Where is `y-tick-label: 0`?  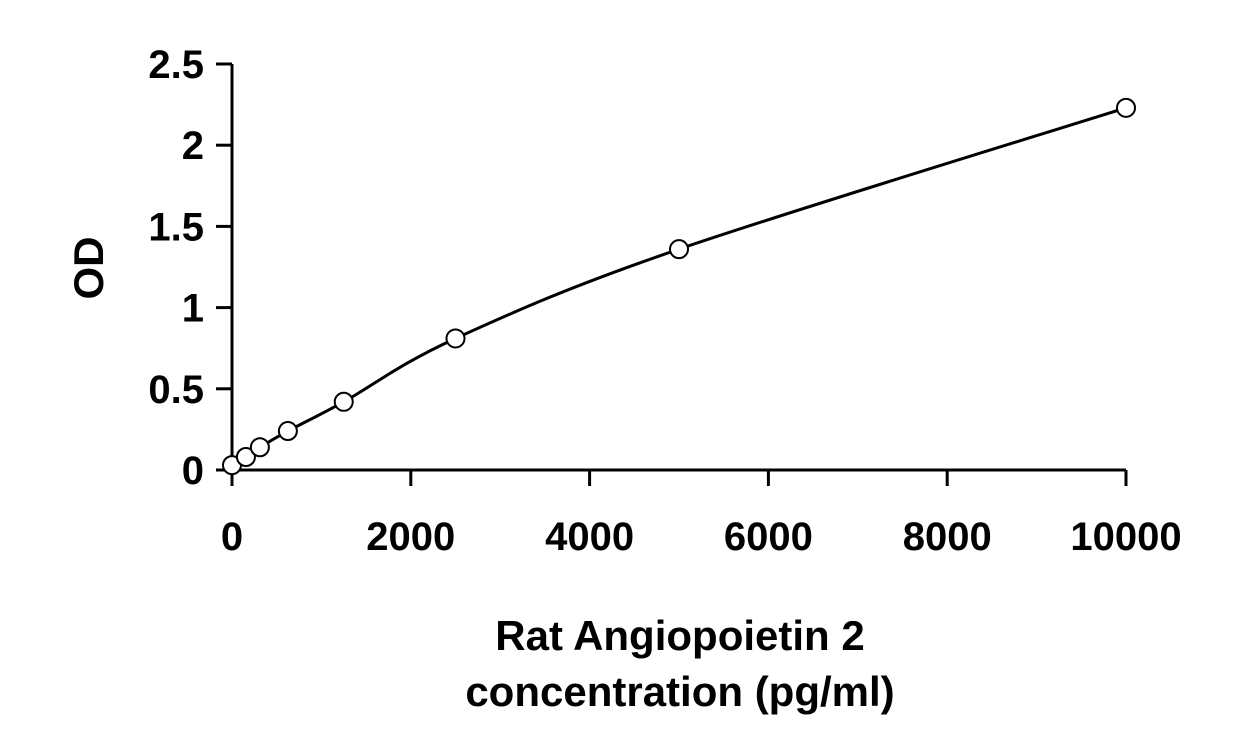 y-tick-label: 0 is located at coordinates (193, 471).